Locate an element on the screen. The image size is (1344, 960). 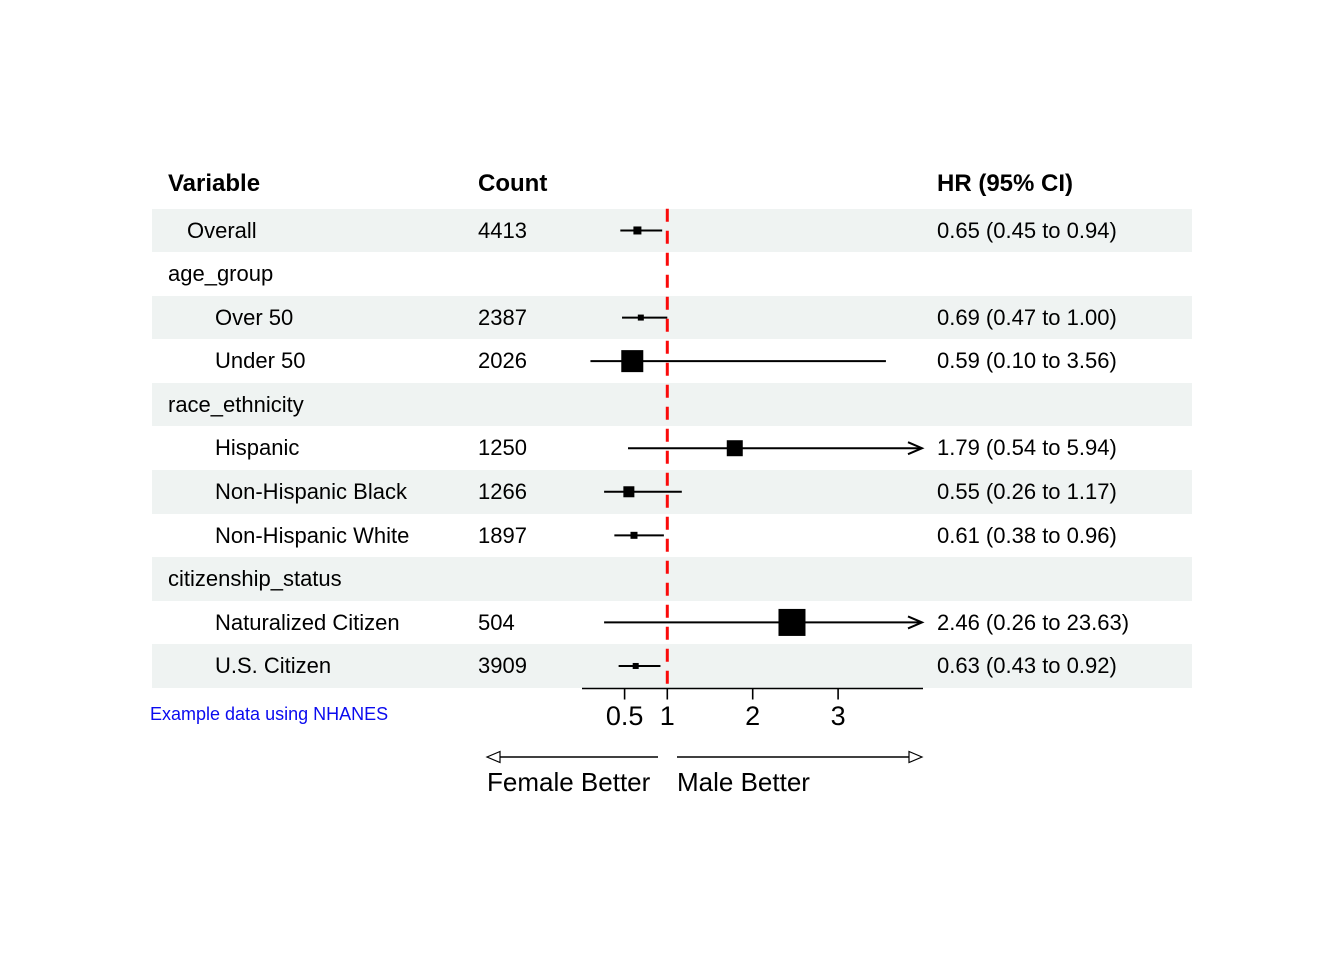
row-count: 4413 is located at coordinates (502, 230).